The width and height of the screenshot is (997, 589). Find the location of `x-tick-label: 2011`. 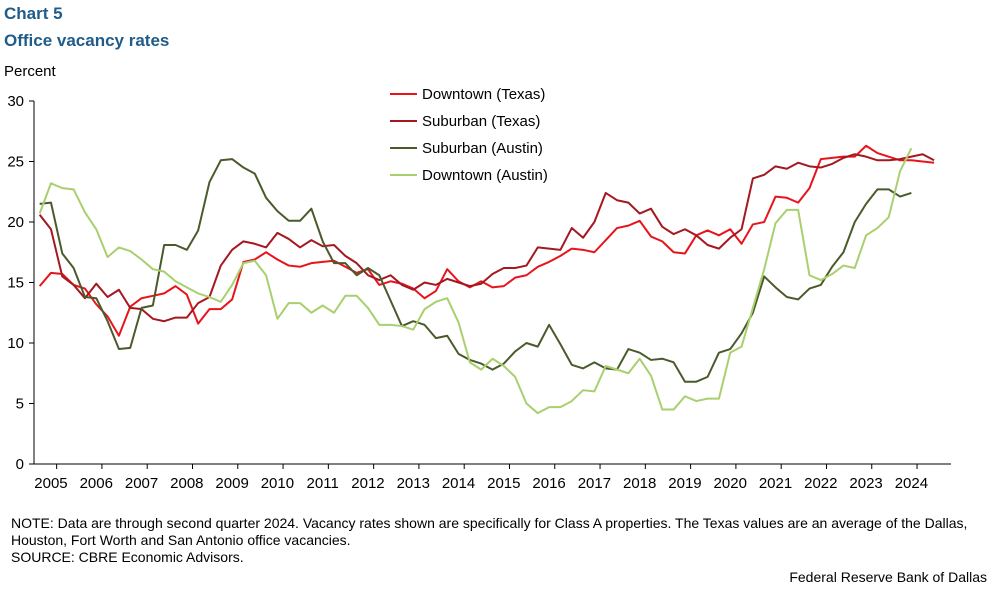

x-tick-label: 2011 is located at coordinates (323, 483).